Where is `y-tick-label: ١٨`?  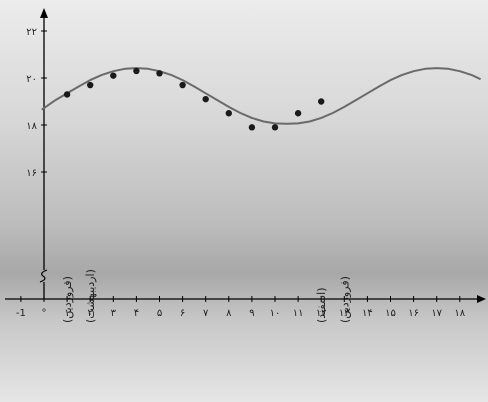 y-tick-label: ١٨ is located at coordinates (31, 126).